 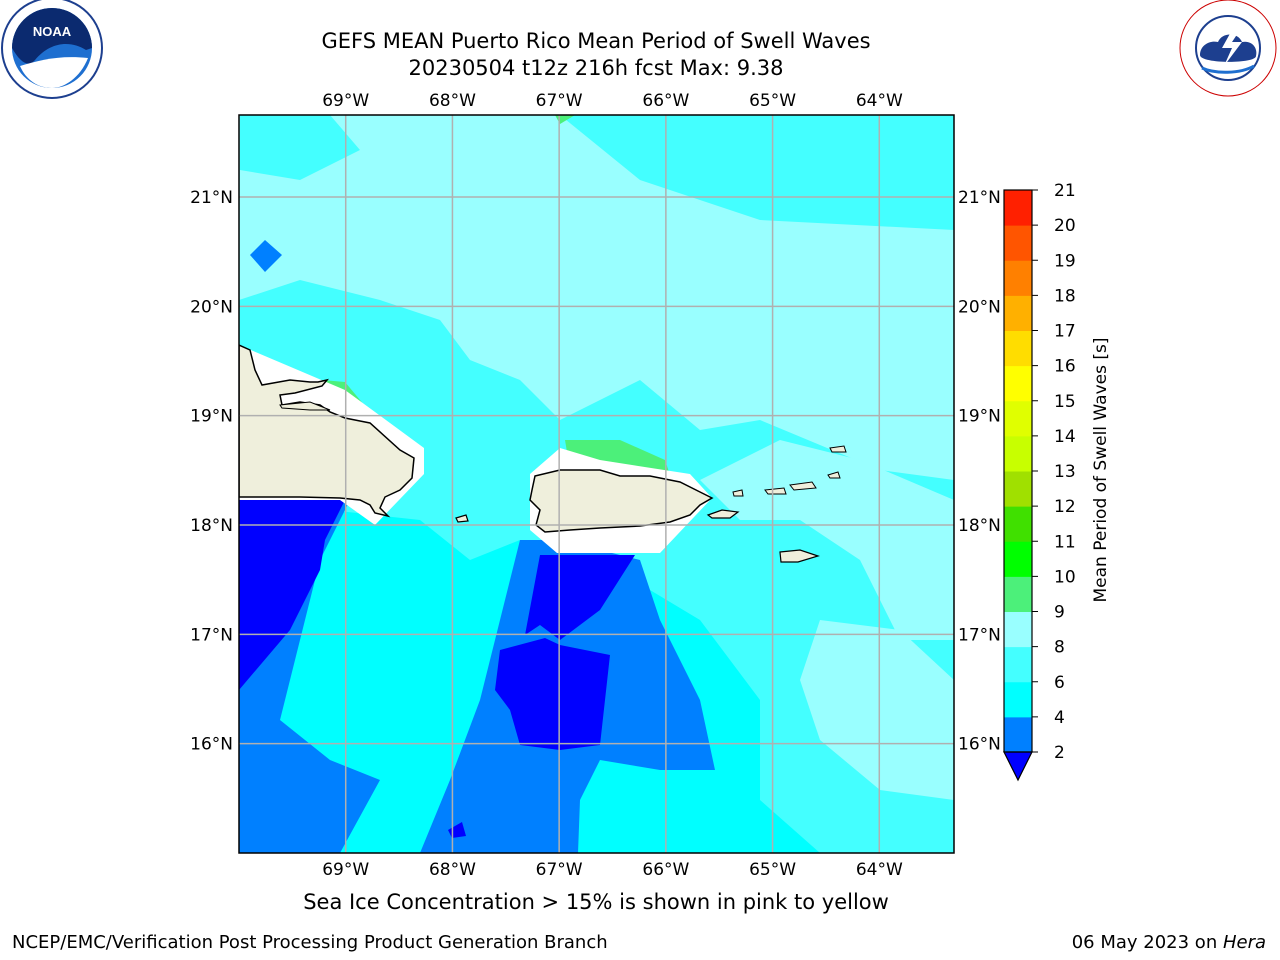 What do you see at coordinates (1147, 942) in the screenshot?
I see `footer-date-text: 06 May 2023 on` at bounding box center [1147, 942].